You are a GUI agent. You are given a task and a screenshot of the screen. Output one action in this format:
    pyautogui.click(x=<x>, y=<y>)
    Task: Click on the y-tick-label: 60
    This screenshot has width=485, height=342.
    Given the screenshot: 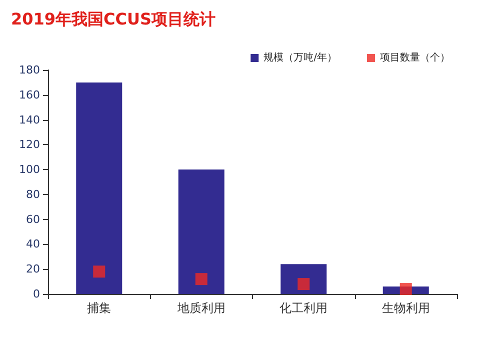 What is the action you would take?
    pyautogui.click(x=33, y=219)
    